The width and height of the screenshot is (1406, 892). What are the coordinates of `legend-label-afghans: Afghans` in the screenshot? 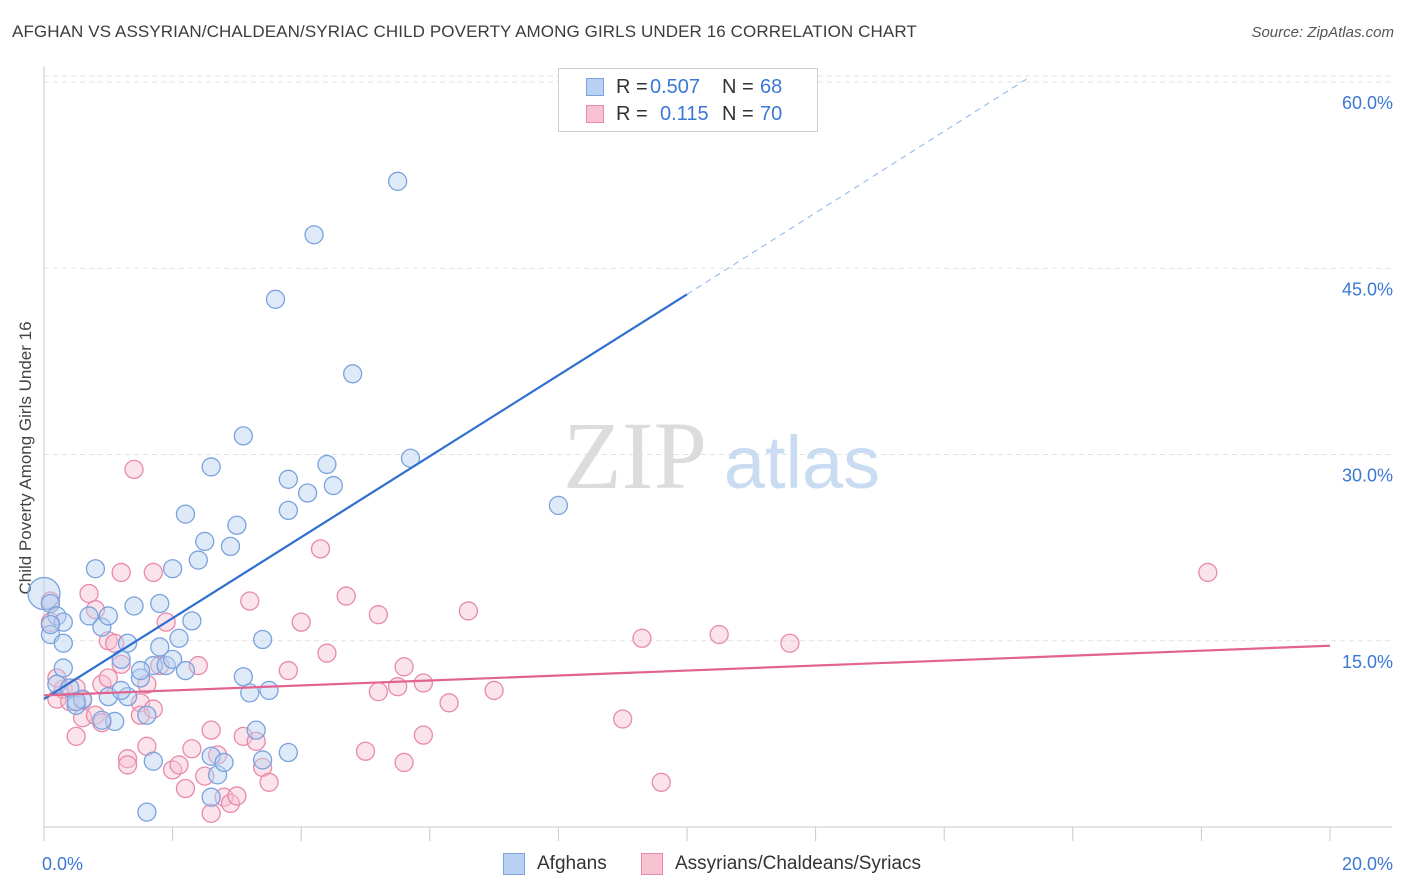 It's located at (572, 863).